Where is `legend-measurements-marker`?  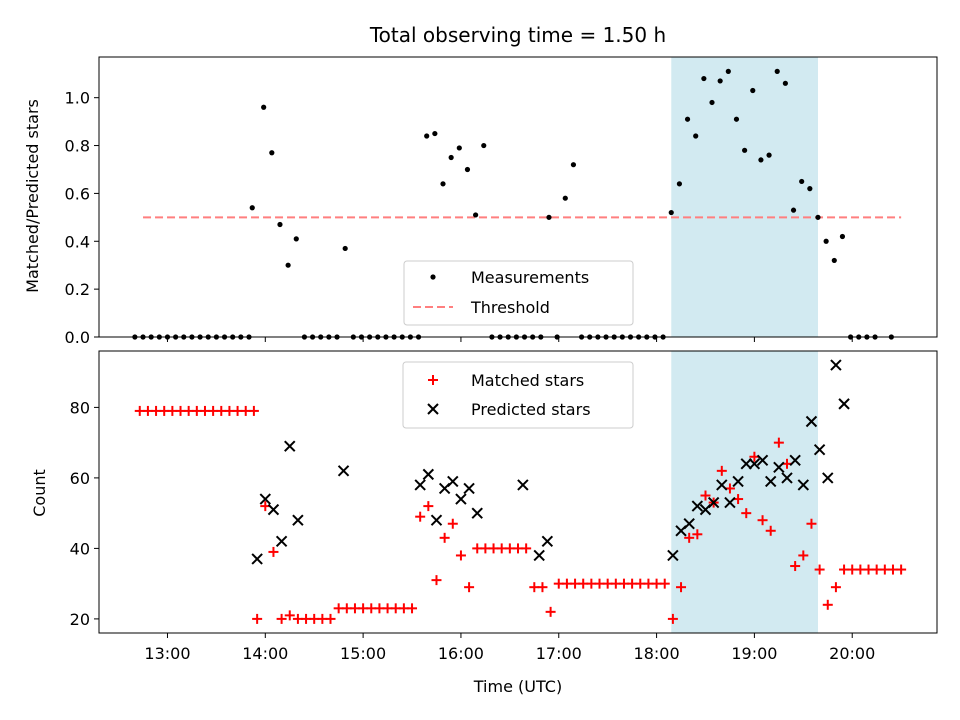 legend-measurements-marker is located at coordinates (433, 277).